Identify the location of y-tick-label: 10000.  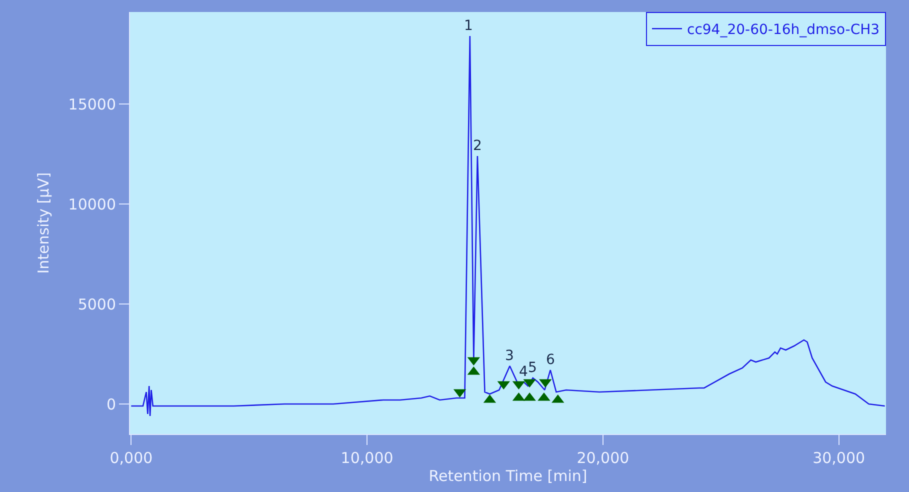
(92, 204).